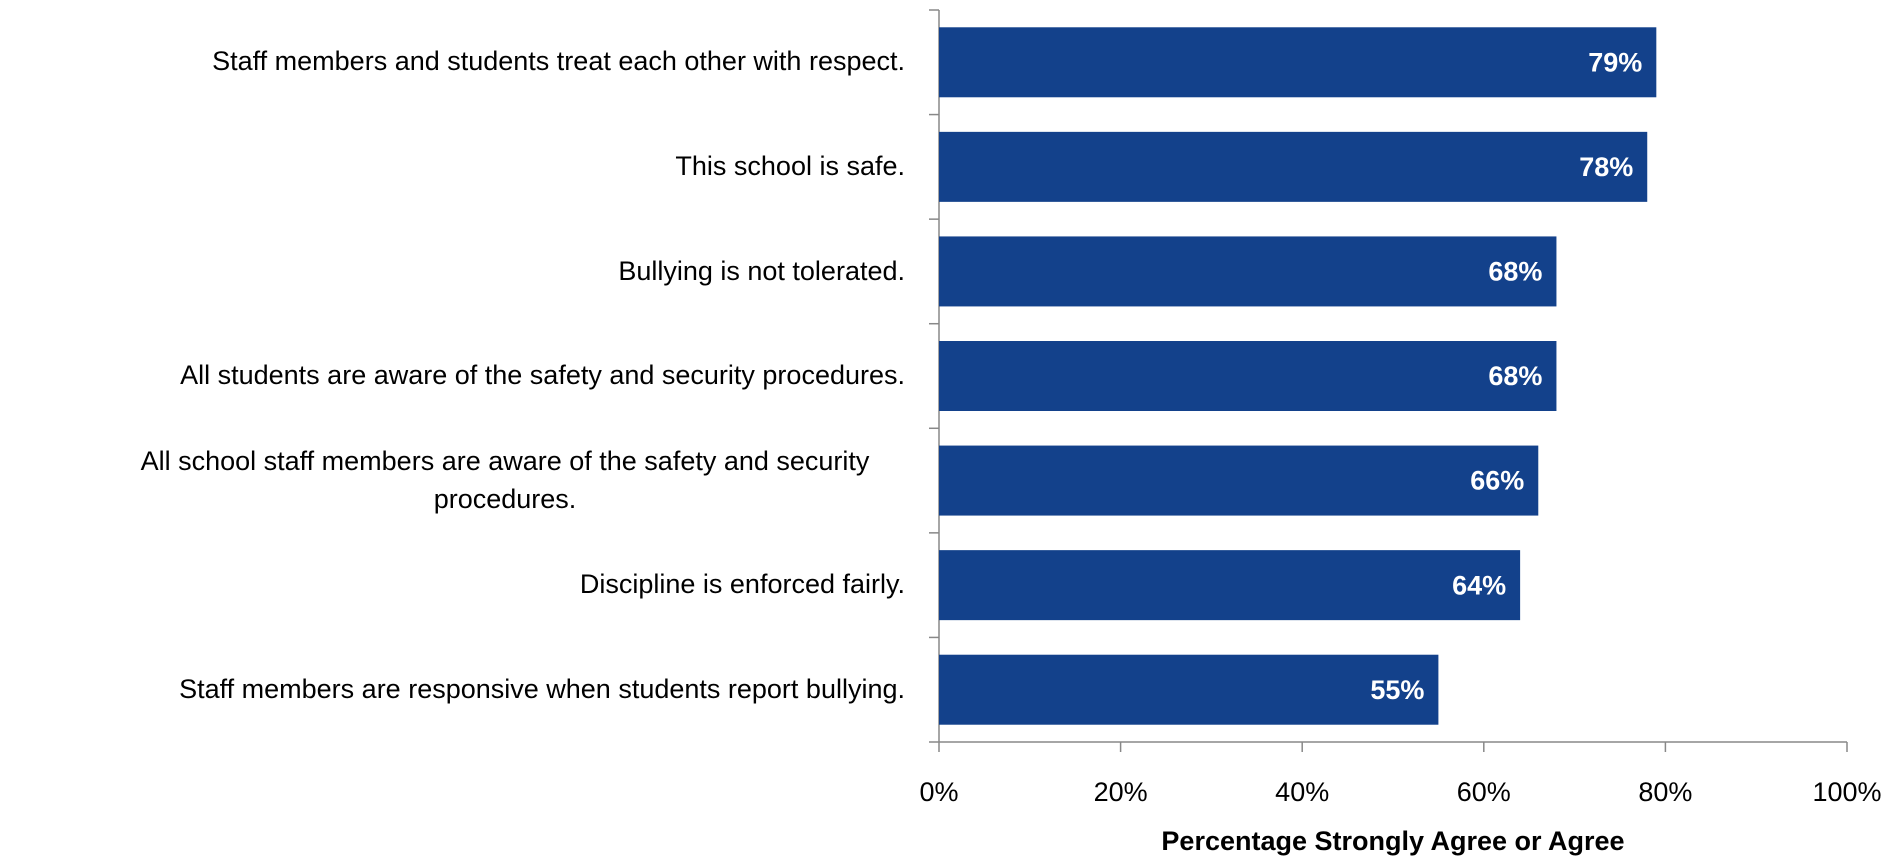  Describe the element at coordinates (1665, 792) in the screenshot. I see `x-tick-label: 80%` at that location.